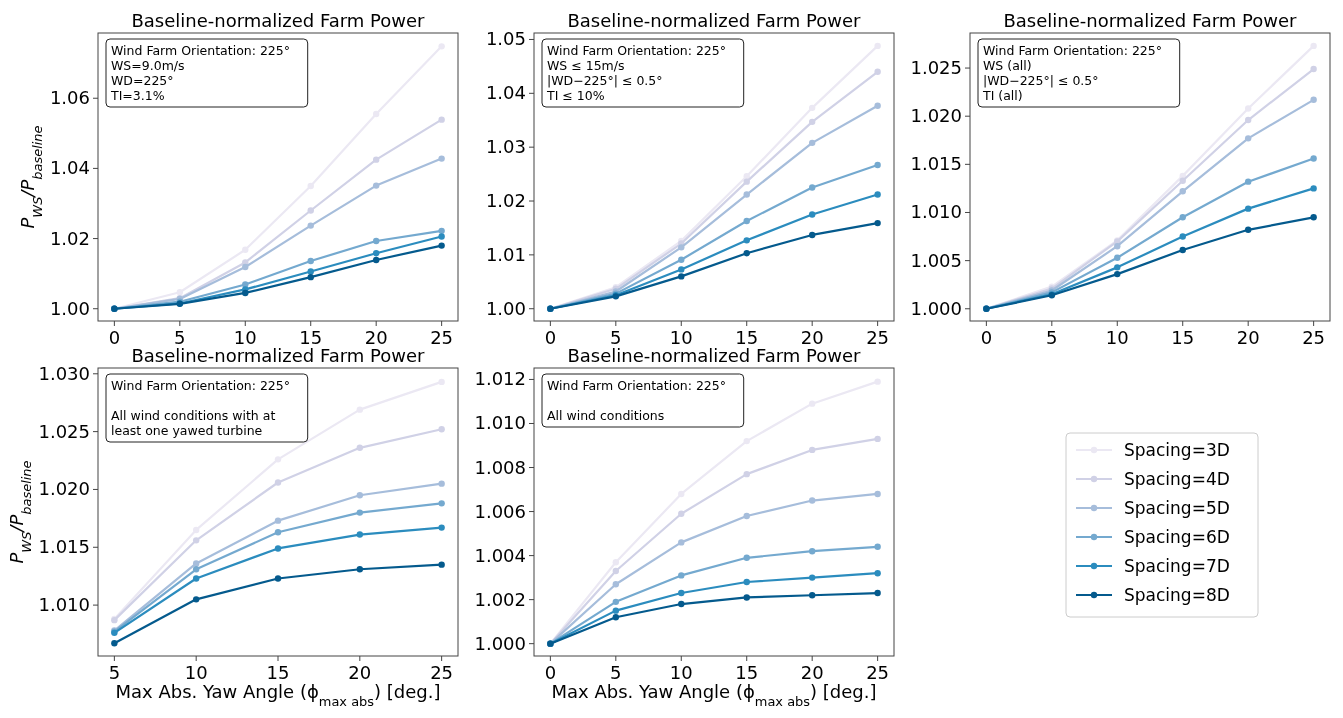  Describe the element at coordinates (500, 599) in the screenshot. I see `y-tick-label: 1.002` at that location.